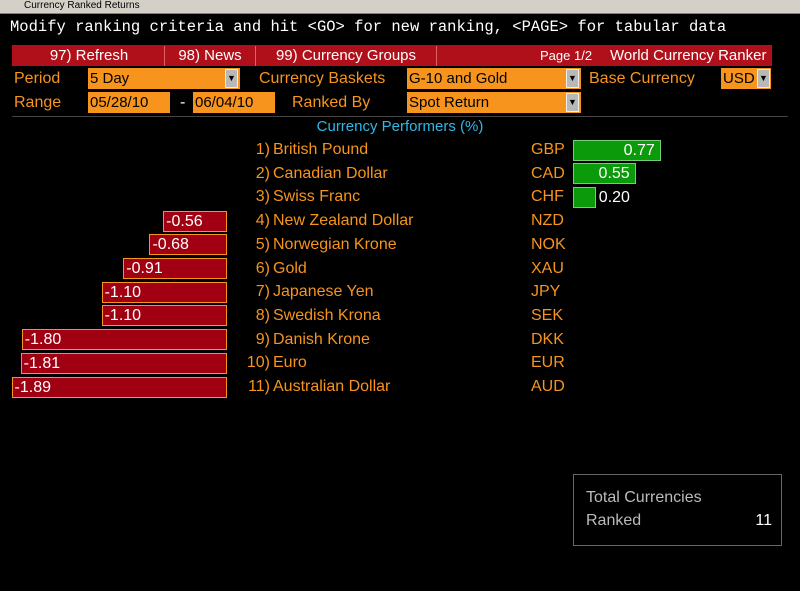 This screenshot has height=591, width=800. What do you see at coordinates (210, 56) in the screenshot?
I see `menu-item: 98) News` at bounding box center [210, 56].